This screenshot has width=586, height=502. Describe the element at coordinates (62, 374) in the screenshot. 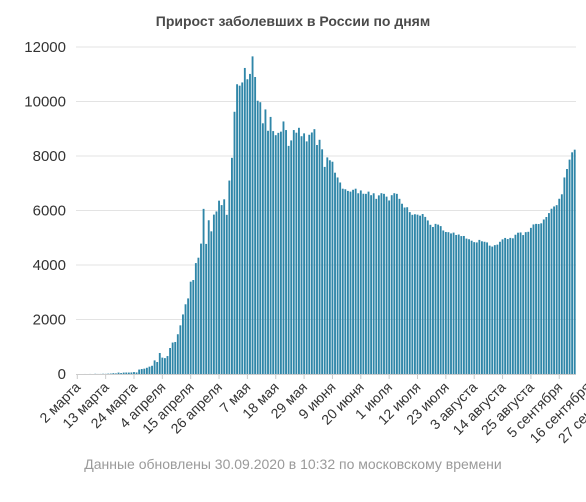

I see `y-tick-label: 0` at that location.